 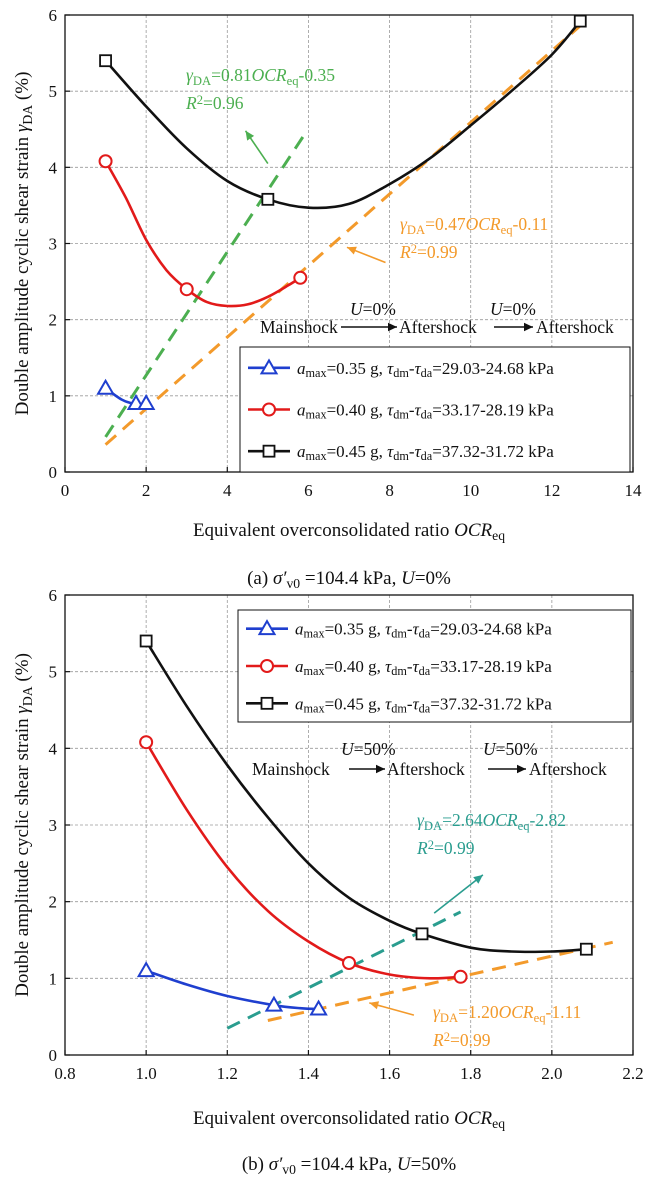 What do you see at coordinates (64, 1073) in the screenshot?
I see `x-tick-label: 0.8` at bounding box center [64, 1073].